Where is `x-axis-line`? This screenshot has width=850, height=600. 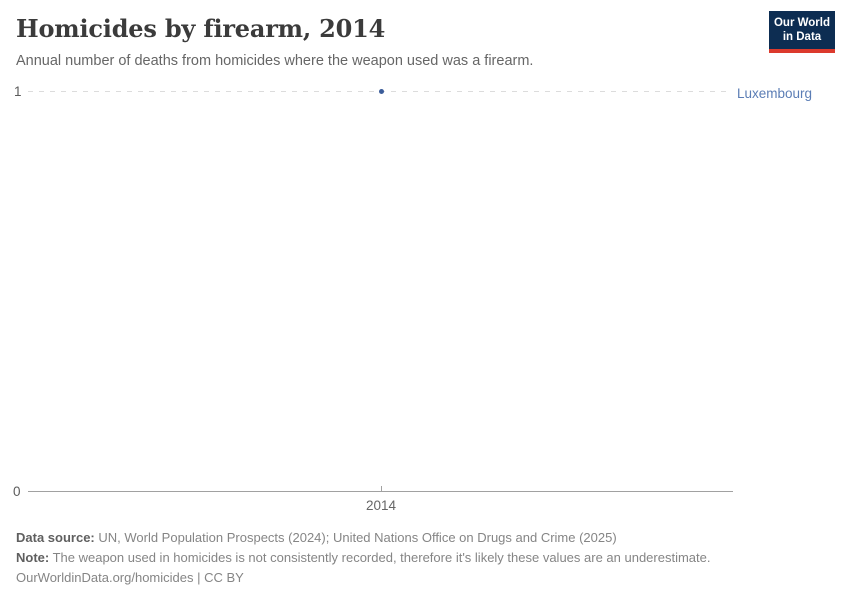 x-axis-line is located at coordinates (380, 491).